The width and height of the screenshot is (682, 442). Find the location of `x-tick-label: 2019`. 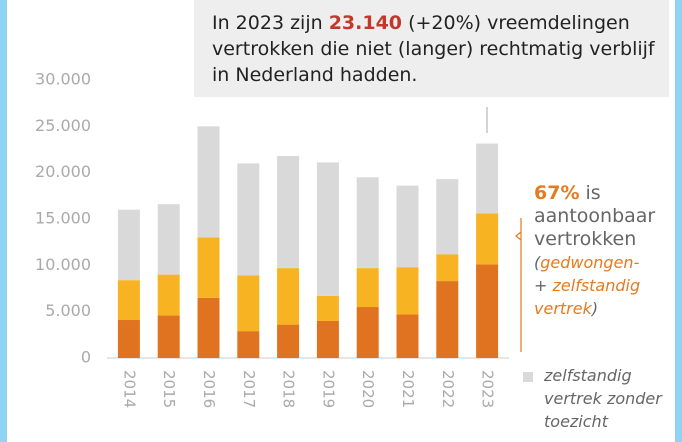

x-tick-label: 2019 is located at coordinates (328, 389).